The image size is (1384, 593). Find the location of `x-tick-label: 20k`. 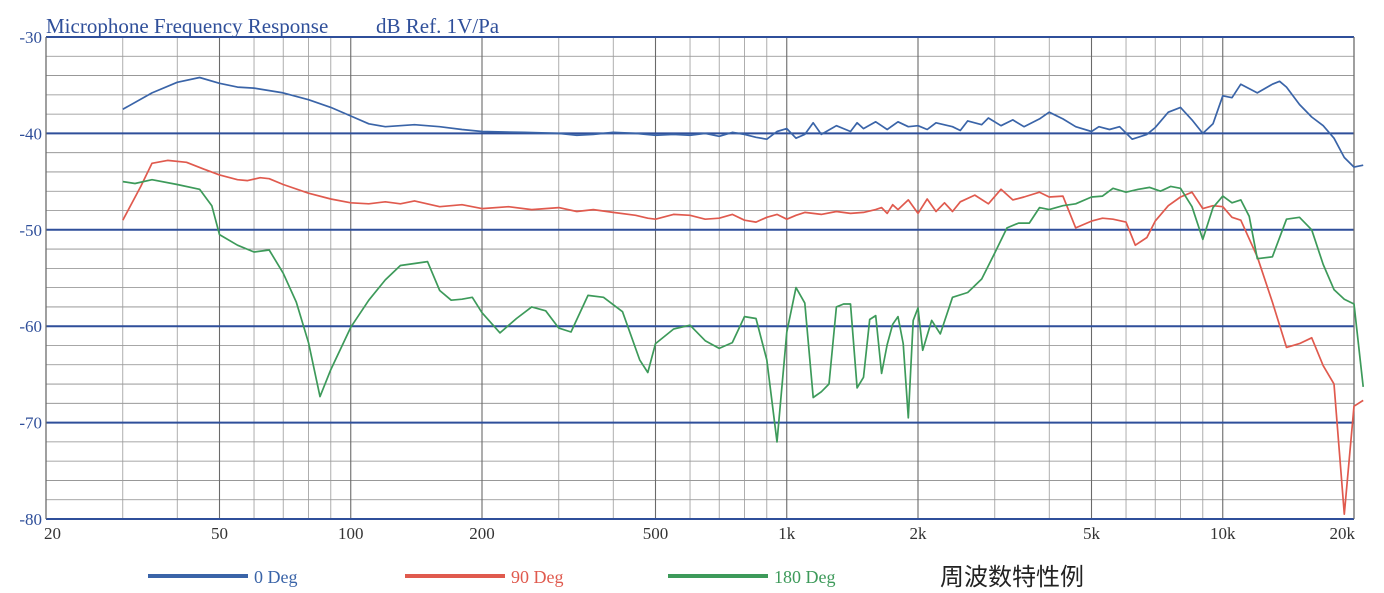

x-tick-label: 20k is located at coordinates (1343, 533).